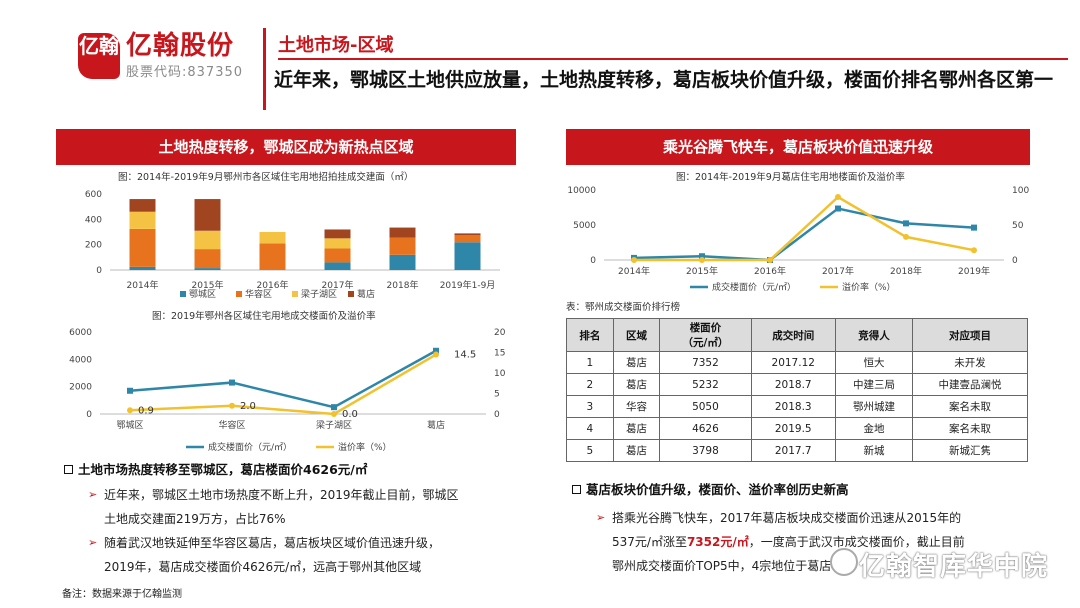  What do you see at coordinates (793, 384) in the screenshot?
I see `table-cell: 2018.7` at bounding box center [793, 384].